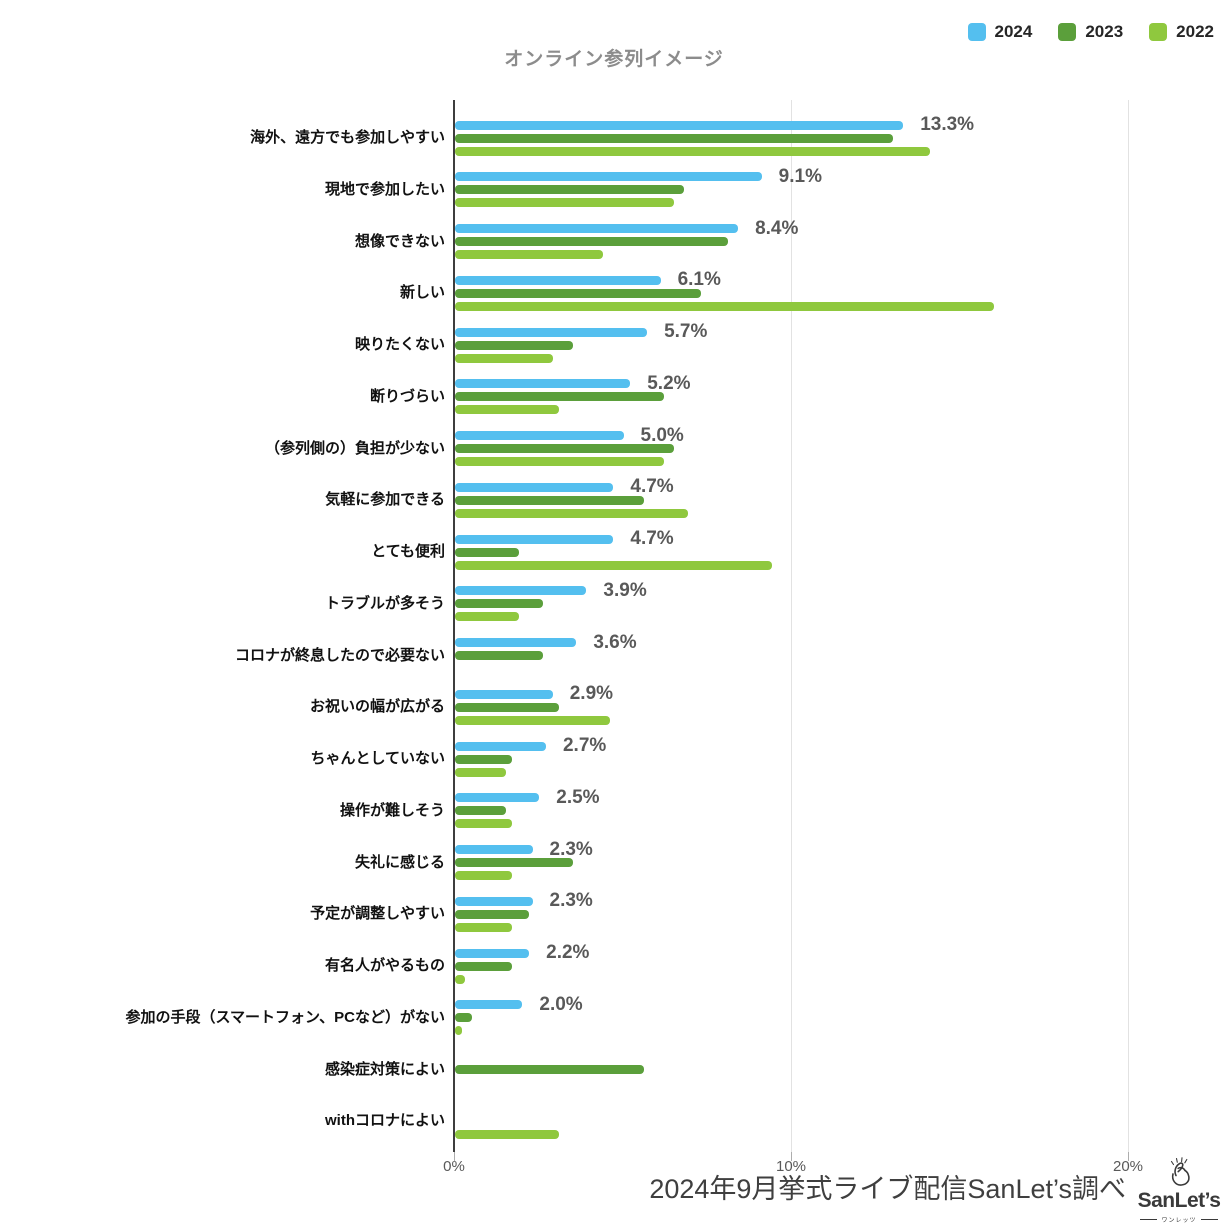 This screenshot has height=1230, width=1228. What do you see at coordinates (385, 500) in the screenshot?
I see `category-label: 気軽に参加できる` at bounding box center [385, 500].